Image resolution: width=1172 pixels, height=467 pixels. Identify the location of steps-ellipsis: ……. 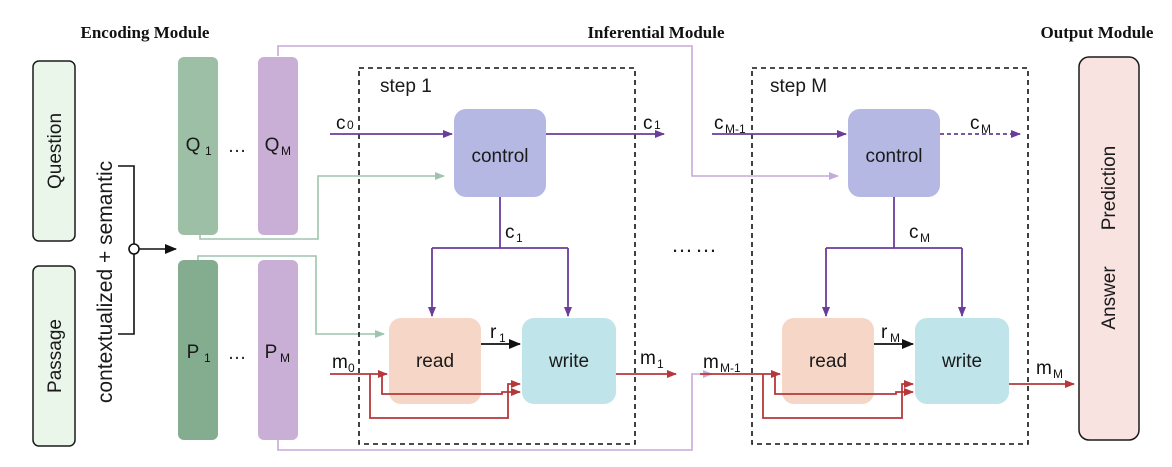
(695, 244).